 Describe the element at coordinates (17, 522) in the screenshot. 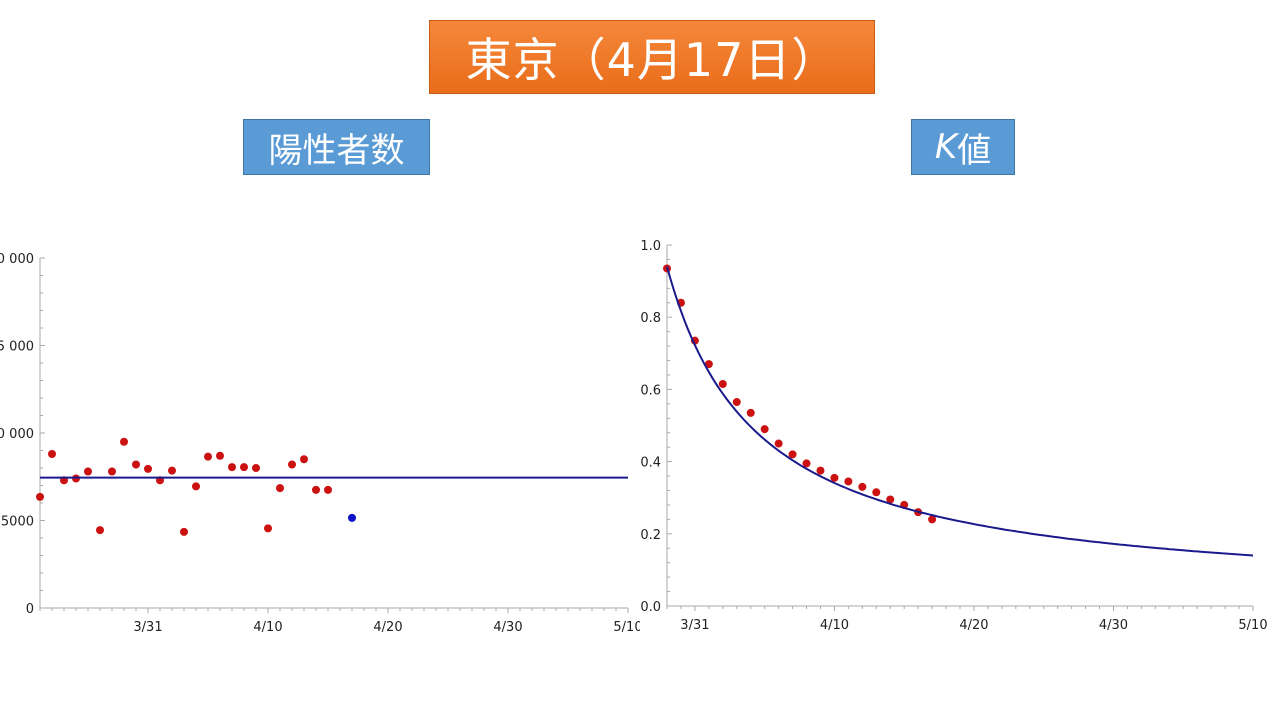

I see `y-tick-label: 5000` at that location.